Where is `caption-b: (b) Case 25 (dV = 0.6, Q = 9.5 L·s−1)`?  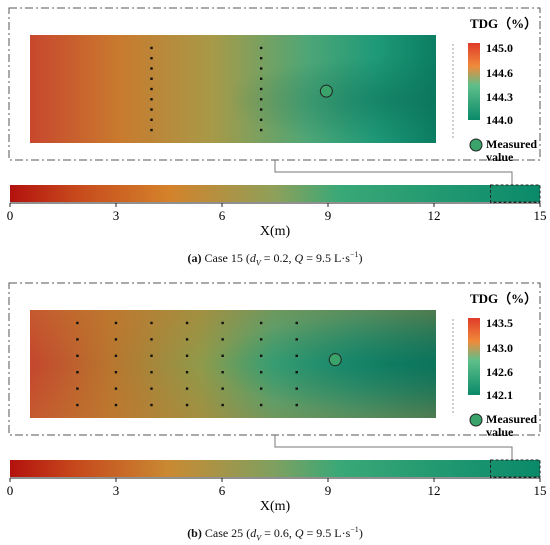
caption-b: (b) Case 25 (dV = 0.6, Q = 9.5 L·s−1) is located at coordinates (275, 534).